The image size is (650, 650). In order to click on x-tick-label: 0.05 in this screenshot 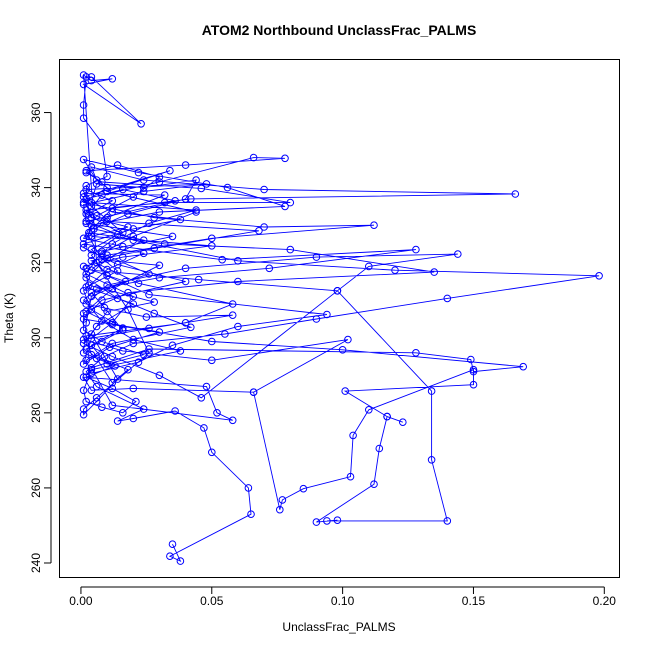, I will do `click(212, 601)`.